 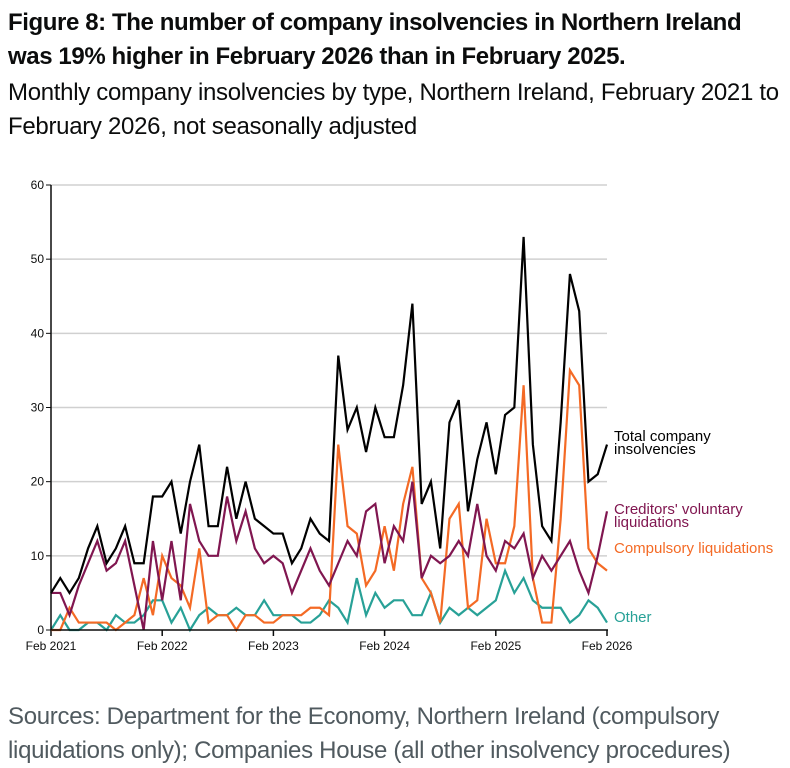 I want to click on y-tick-label: 30, so click(x=38, y=408).